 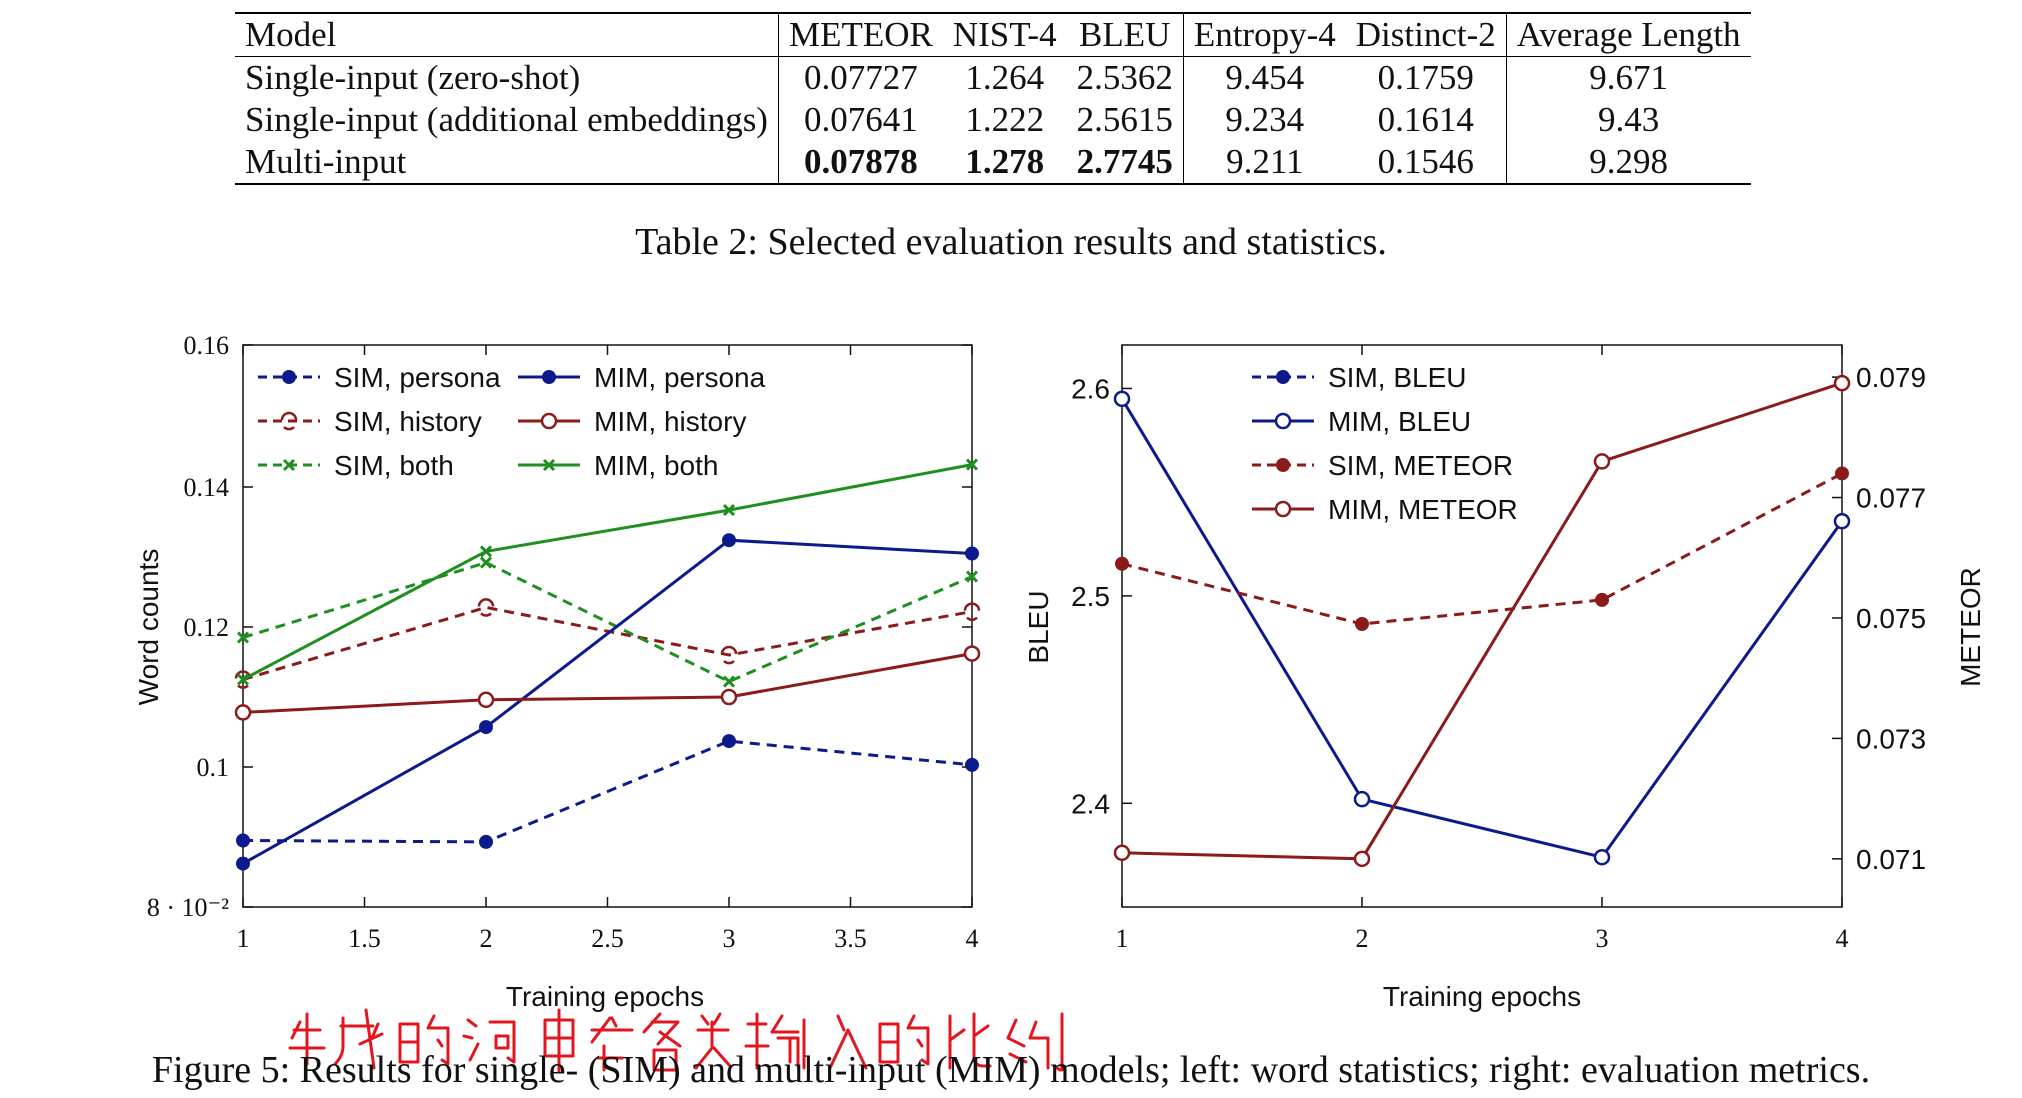 I want to click on table-cell: 9.234, so click(x=1265, y=119).